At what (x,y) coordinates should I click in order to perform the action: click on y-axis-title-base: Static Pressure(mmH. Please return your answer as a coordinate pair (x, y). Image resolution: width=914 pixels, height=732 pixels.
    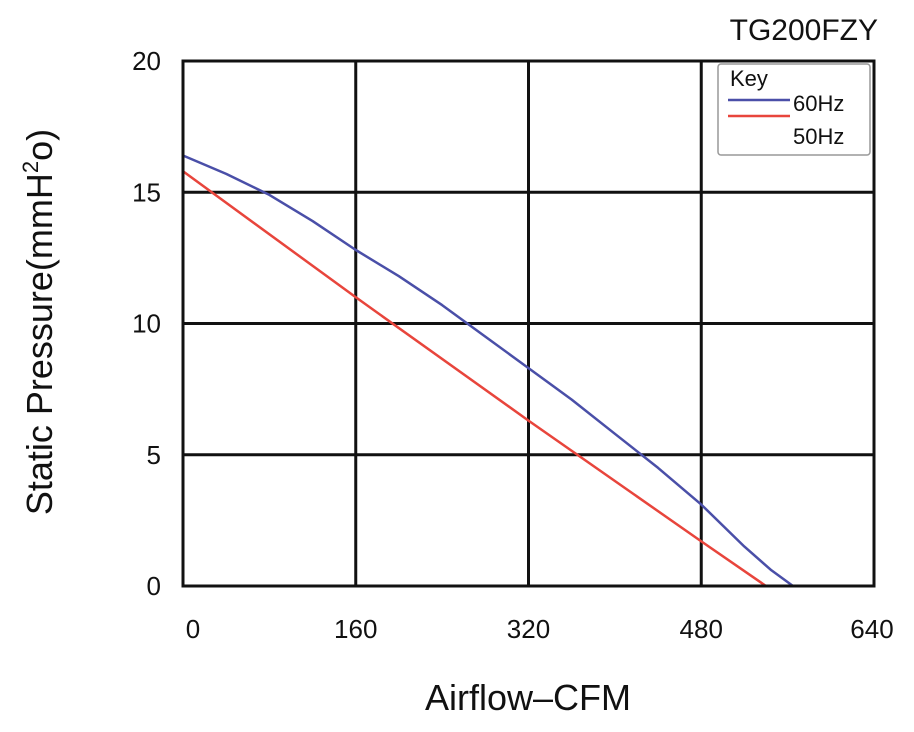
    Looking at the image, I should click on (39, 344).